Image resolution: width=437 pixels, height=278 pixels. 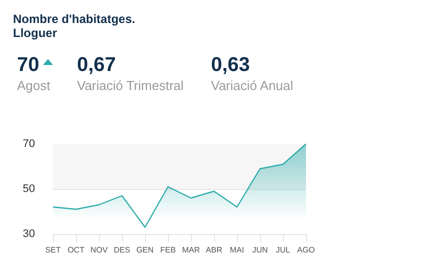 I want to click on x-tick-label: OCT, so click(x=76, y=250).